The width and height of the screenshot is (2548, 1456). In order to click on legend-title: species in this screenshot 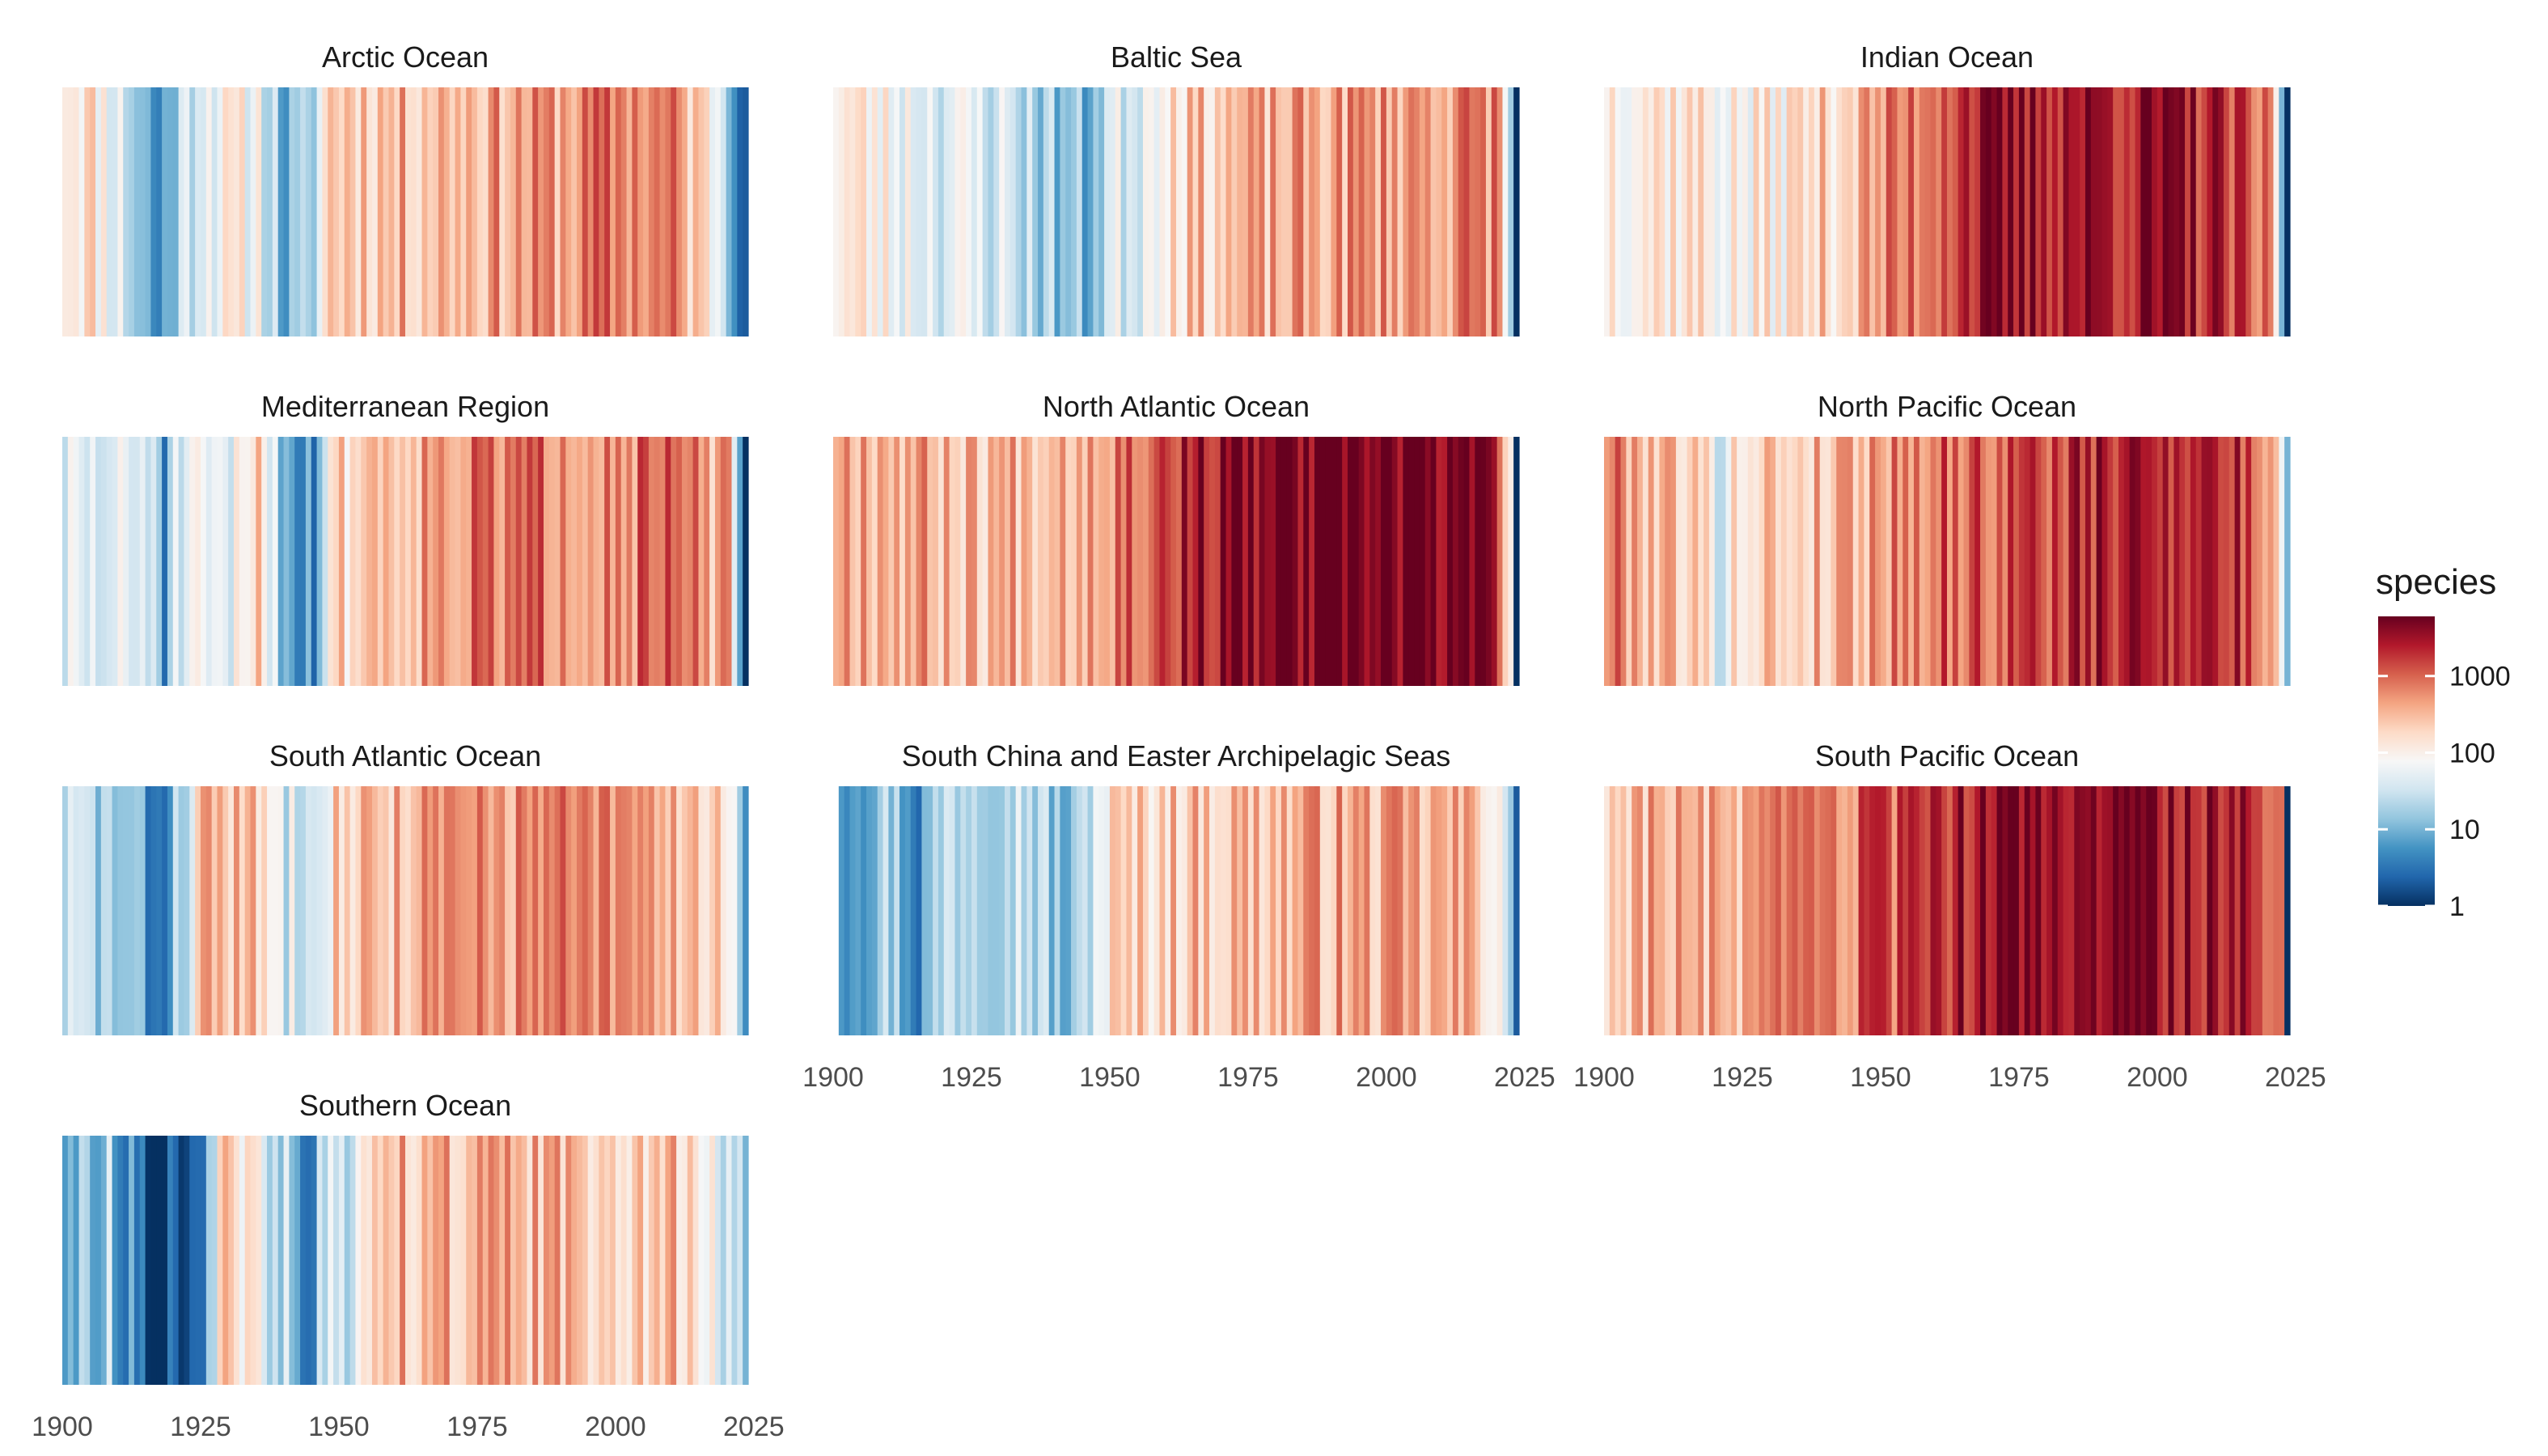, I will do `click(2436, 582)`.